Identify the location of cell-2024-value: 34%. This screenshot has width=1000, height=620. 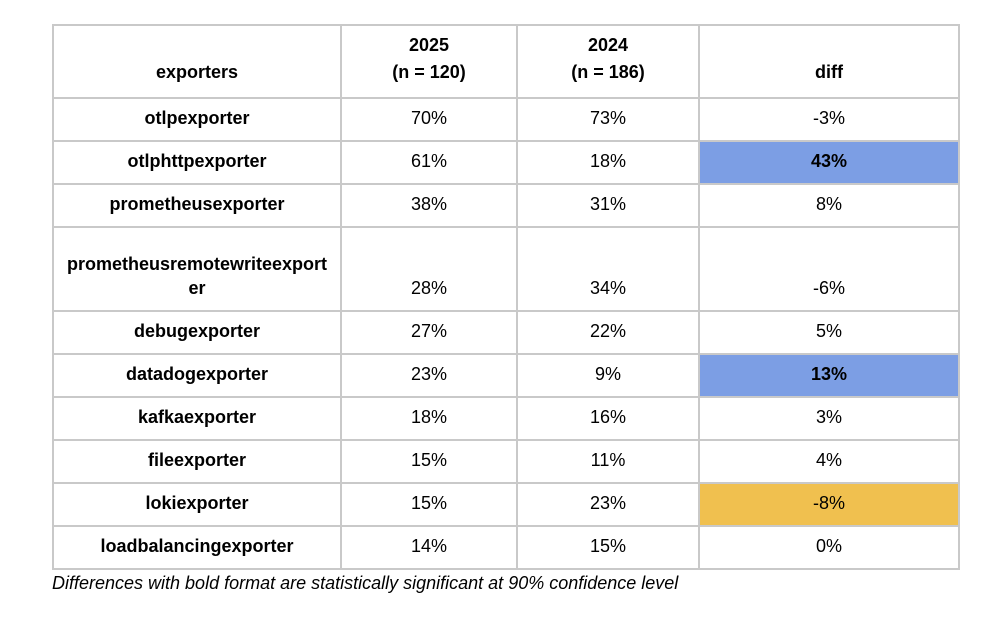
(608, 269).